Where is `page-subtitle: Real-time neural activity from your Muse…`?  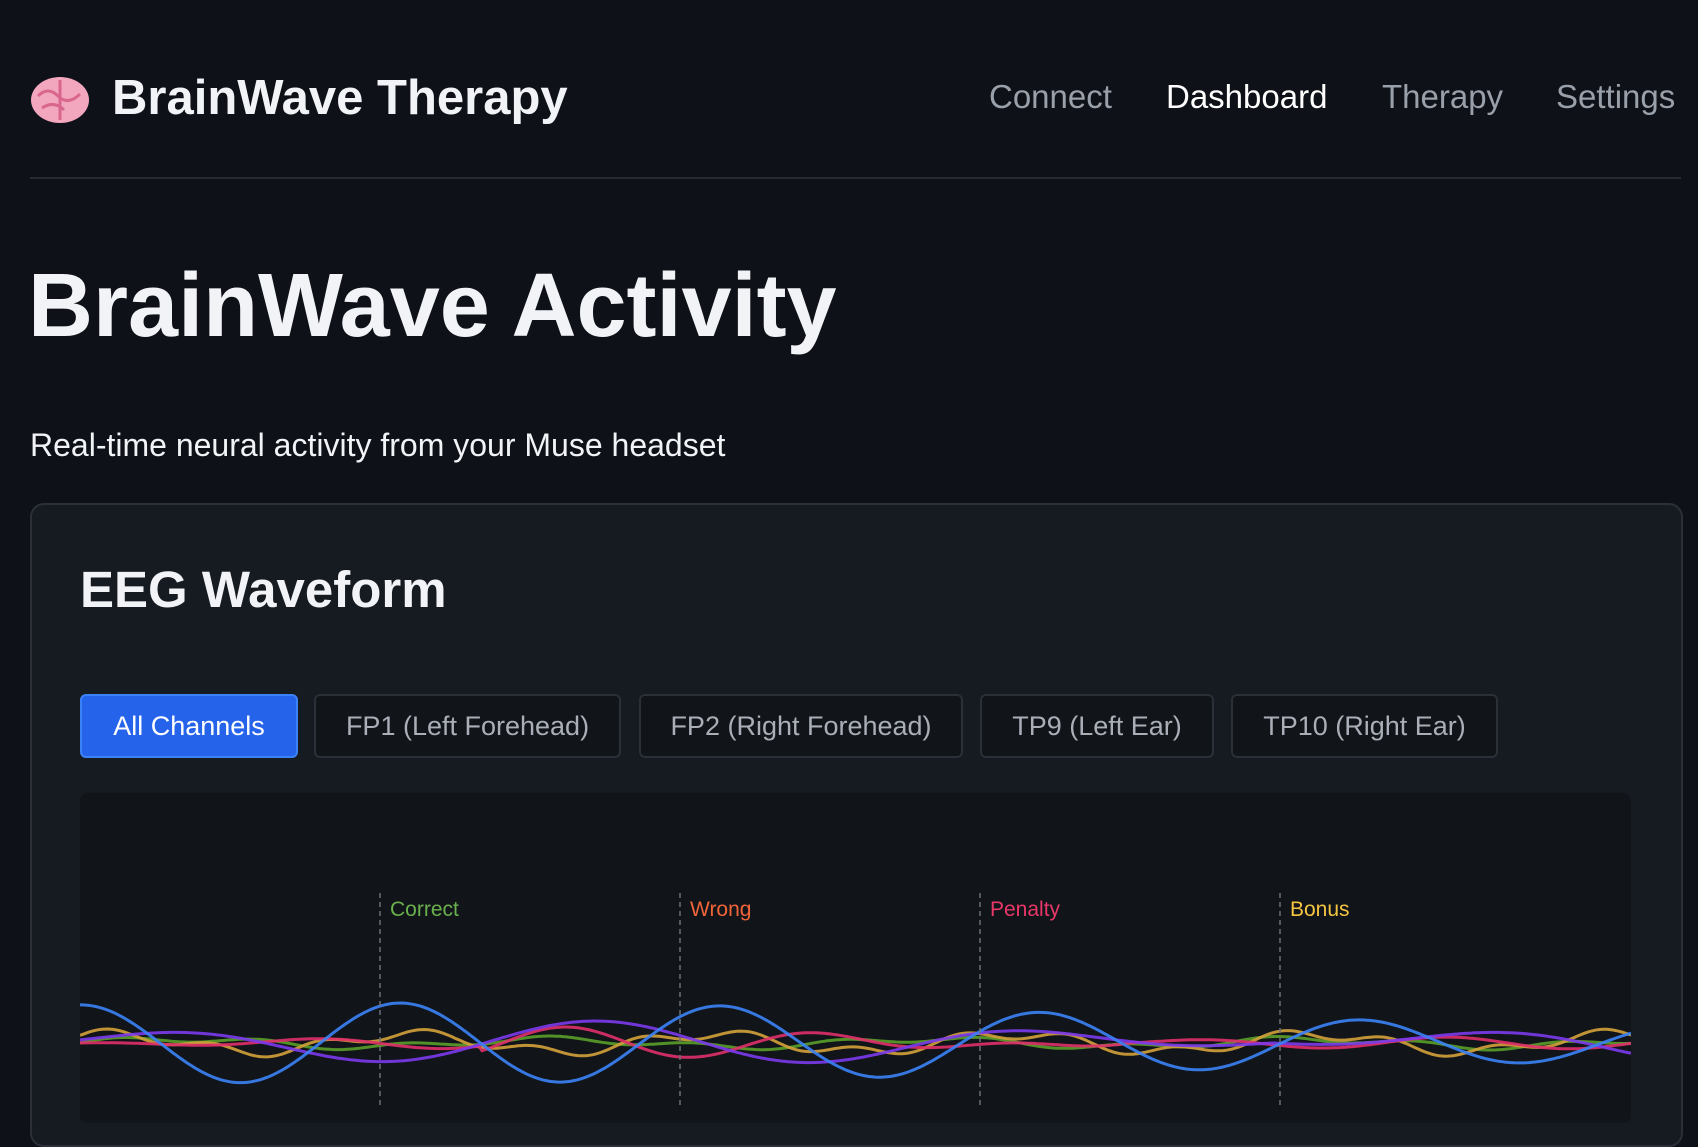 page-subtitle: Real-time neural activity from your Muse… is located at coordinates (378, 445).